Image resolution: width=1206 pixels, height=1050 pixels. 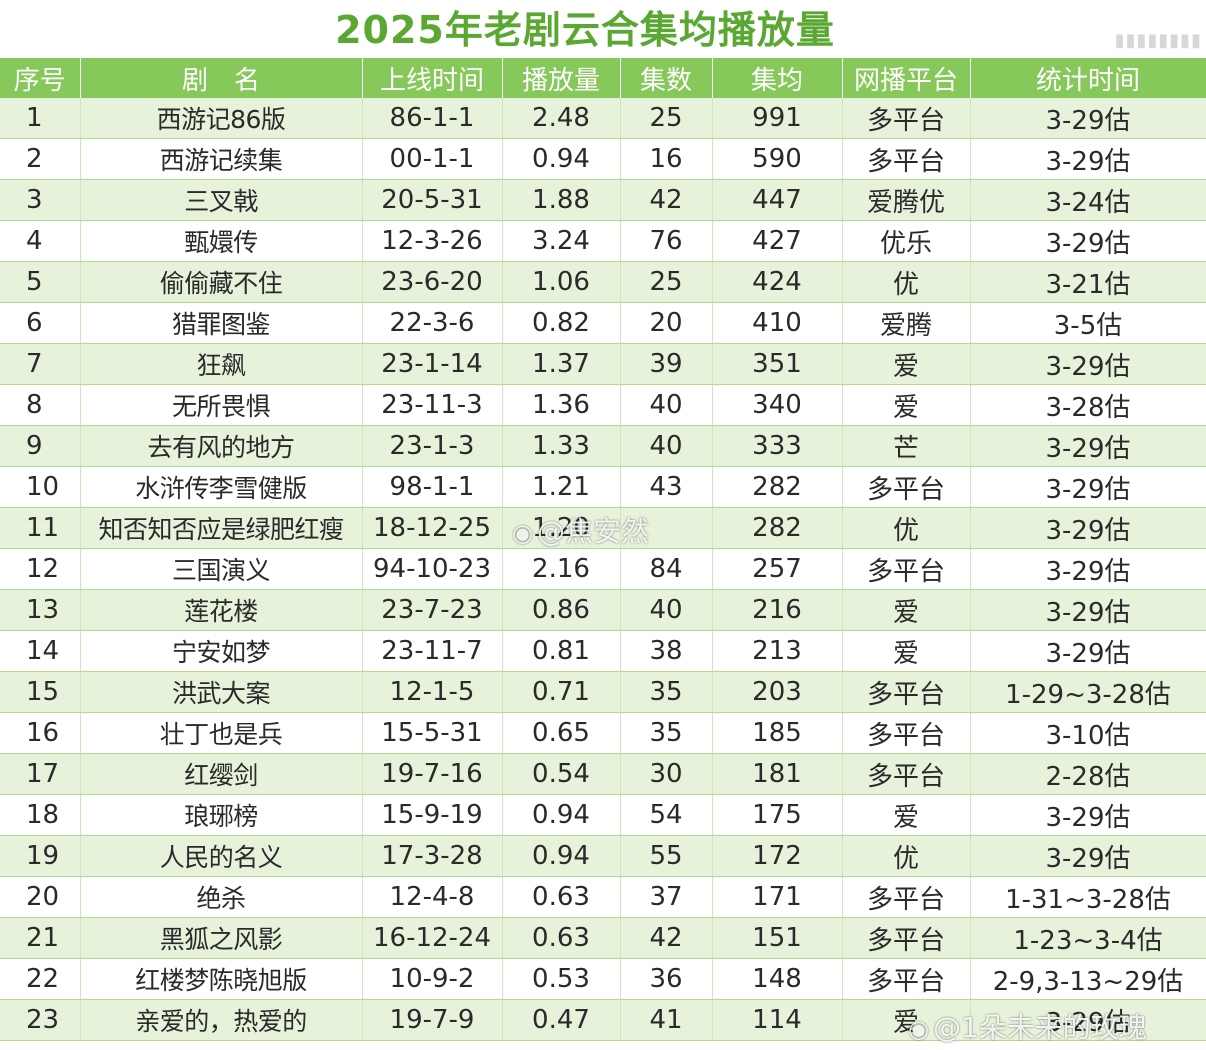 I want to click on cell-views: 0.65, so click(x=561, y=733).